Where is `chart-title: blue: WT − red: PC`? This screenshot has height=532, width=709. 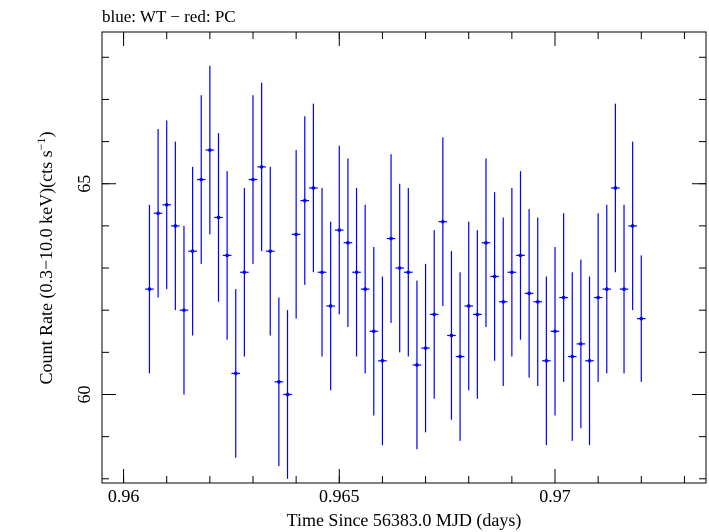
chart-title: blue: WT − red: PC is located at coordinates (169, 16).